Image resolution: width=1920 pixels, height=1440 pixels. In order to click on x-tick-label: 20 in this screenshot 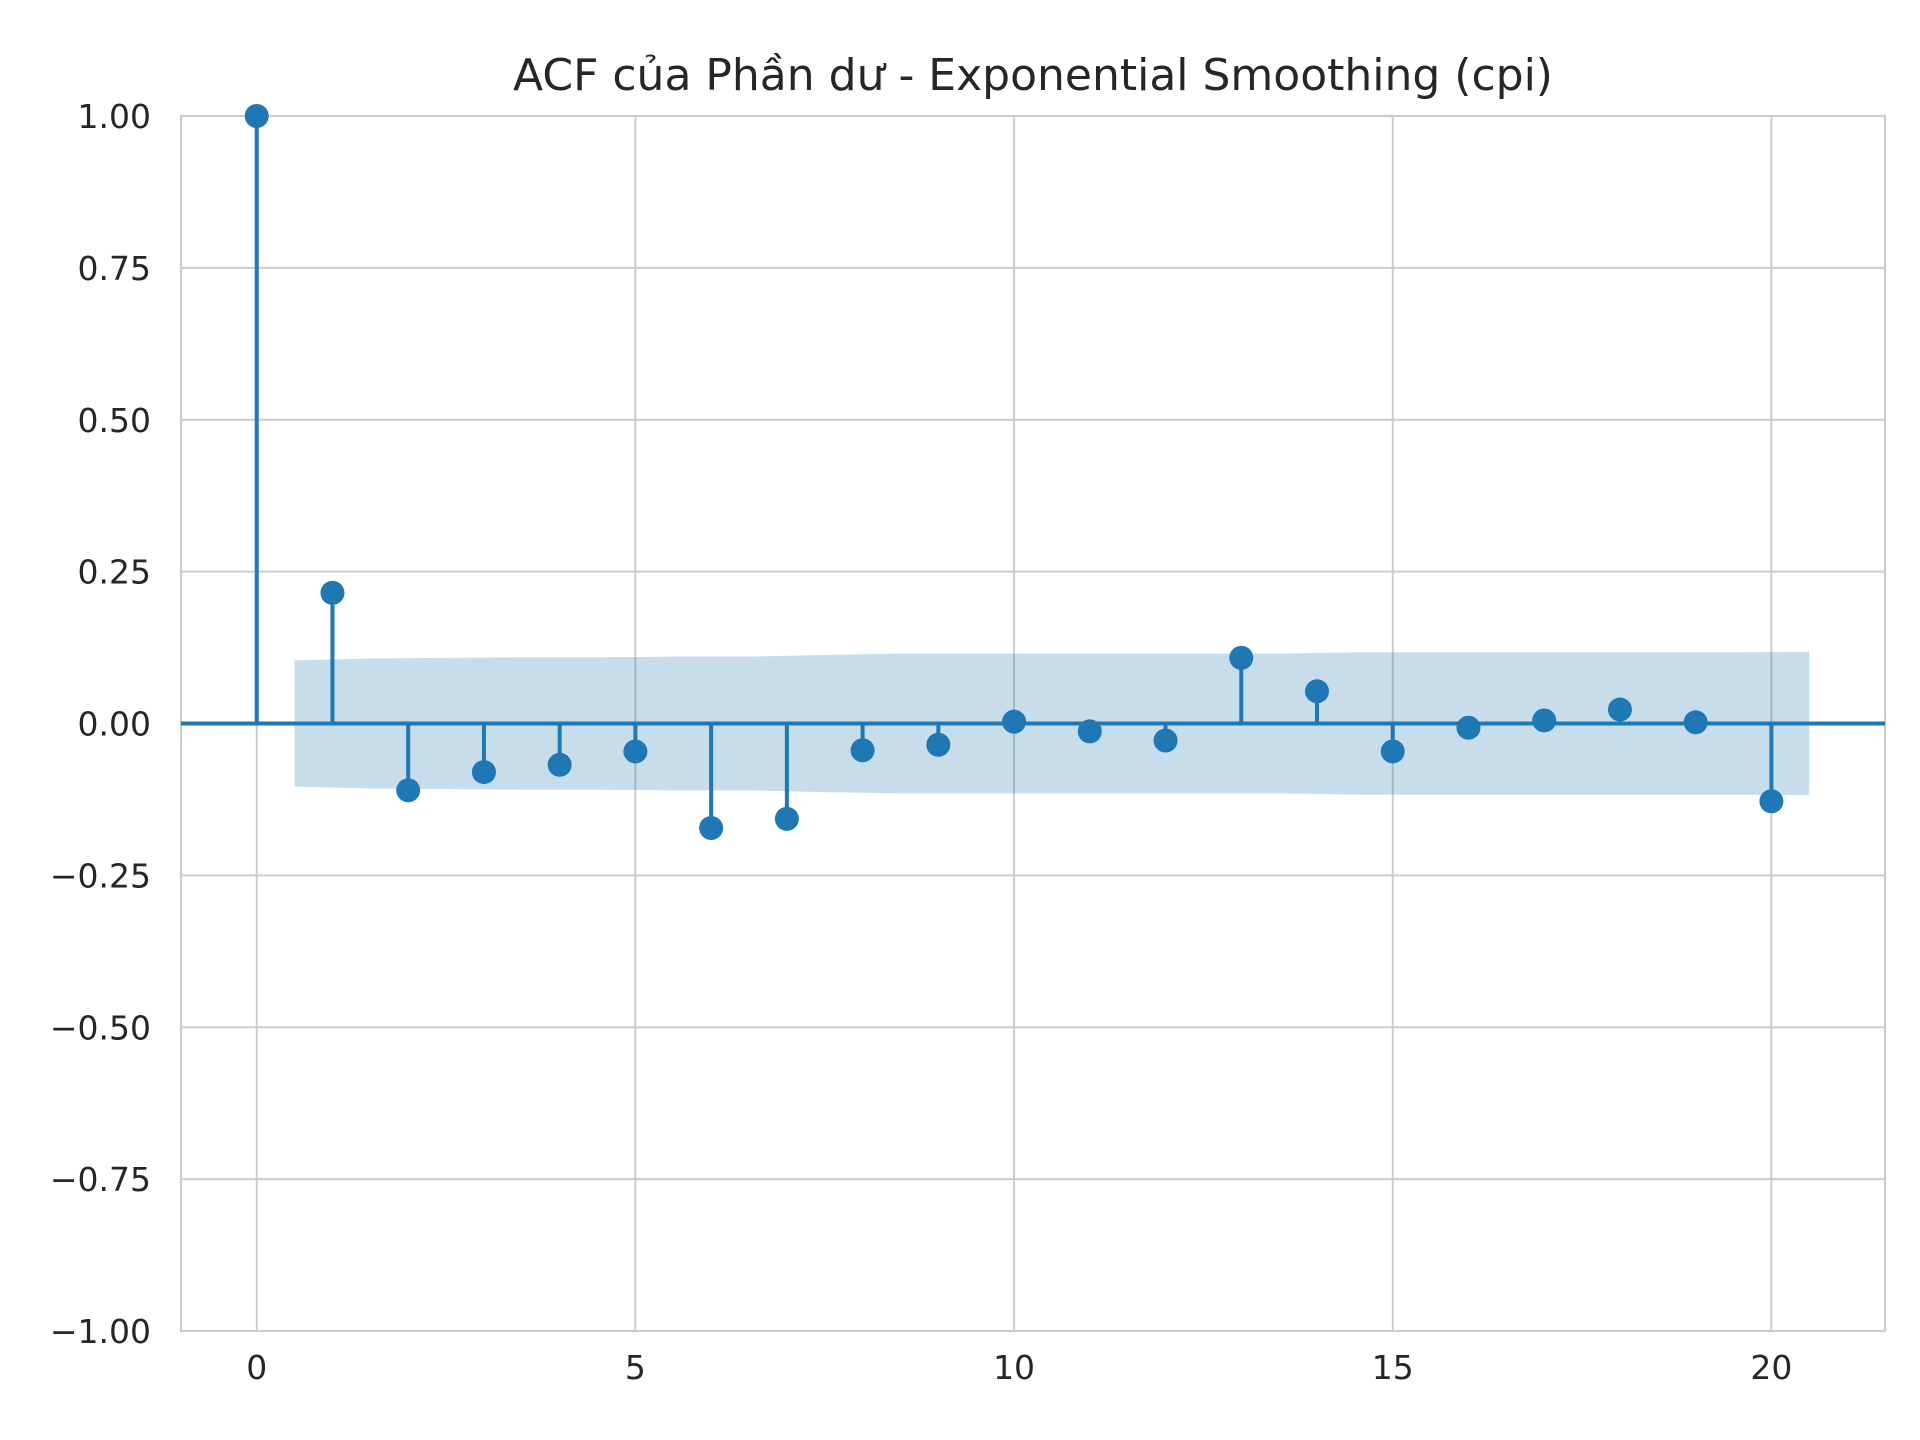, I will do `click(1771, 1367)`.